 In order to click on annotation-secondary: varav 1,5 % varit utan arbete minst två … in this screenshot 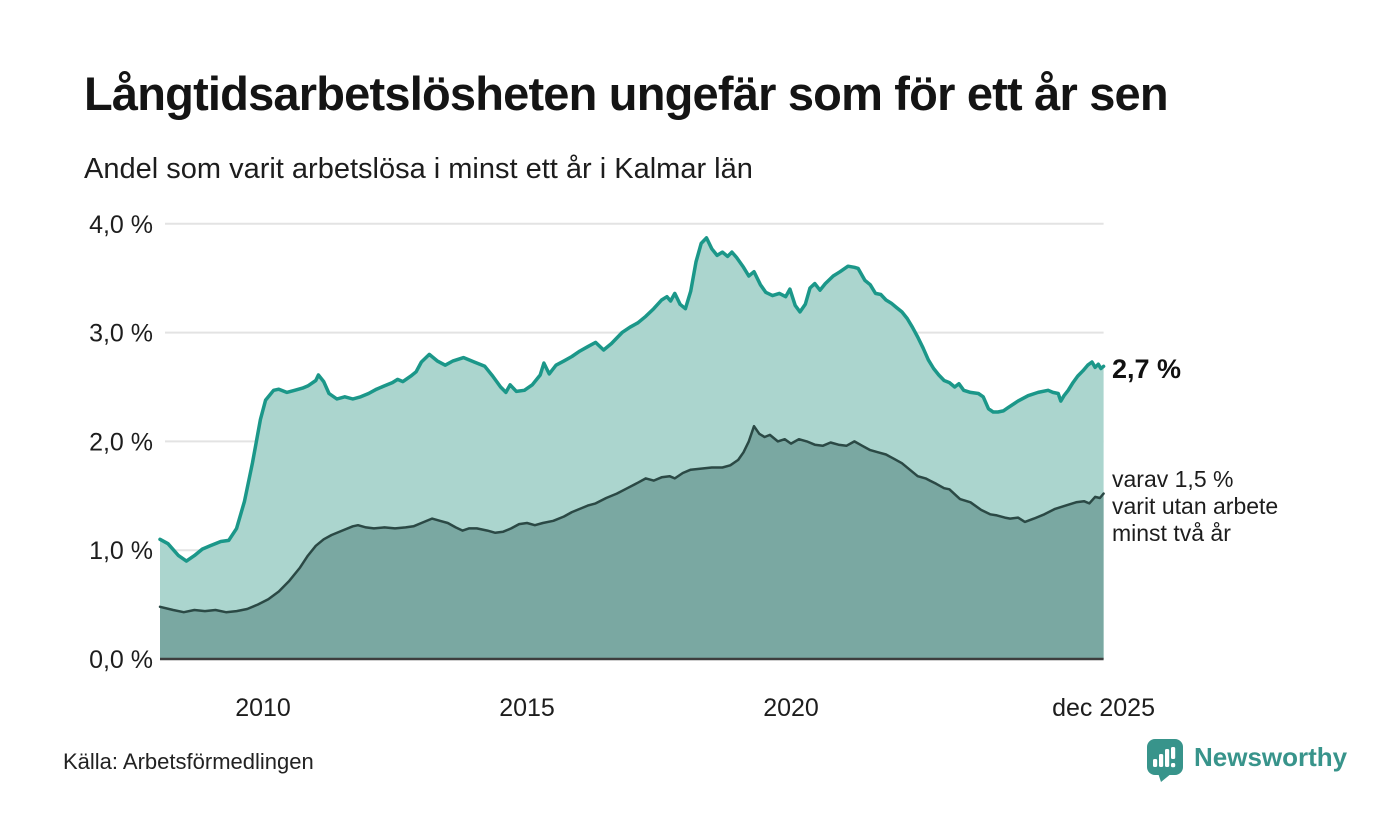, I will do `click(1195, 506)`.